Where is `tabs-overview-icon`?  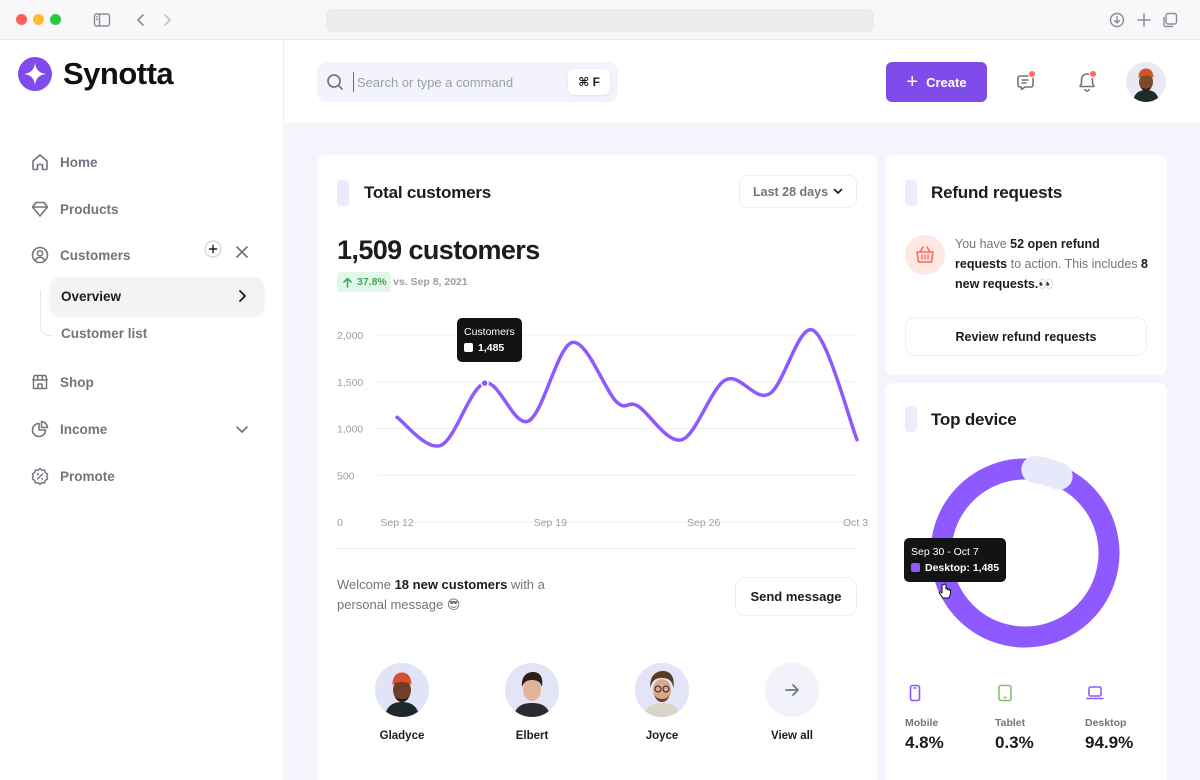
tabs-overview-icon is located at coordinates (1170, 20).